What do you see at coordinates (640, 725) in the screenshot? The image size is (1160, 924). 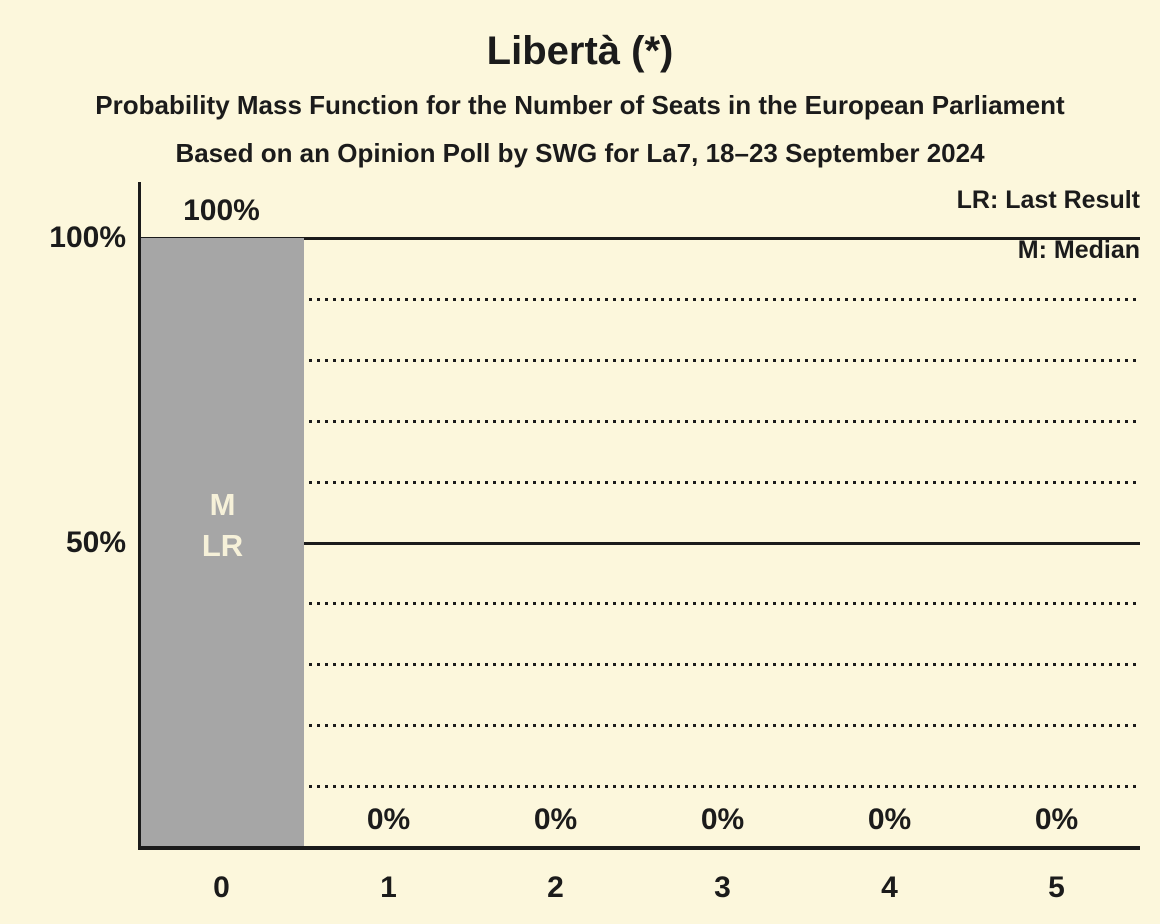 I see `gridline-dotted-20pct` at bounding box center [640, 725].